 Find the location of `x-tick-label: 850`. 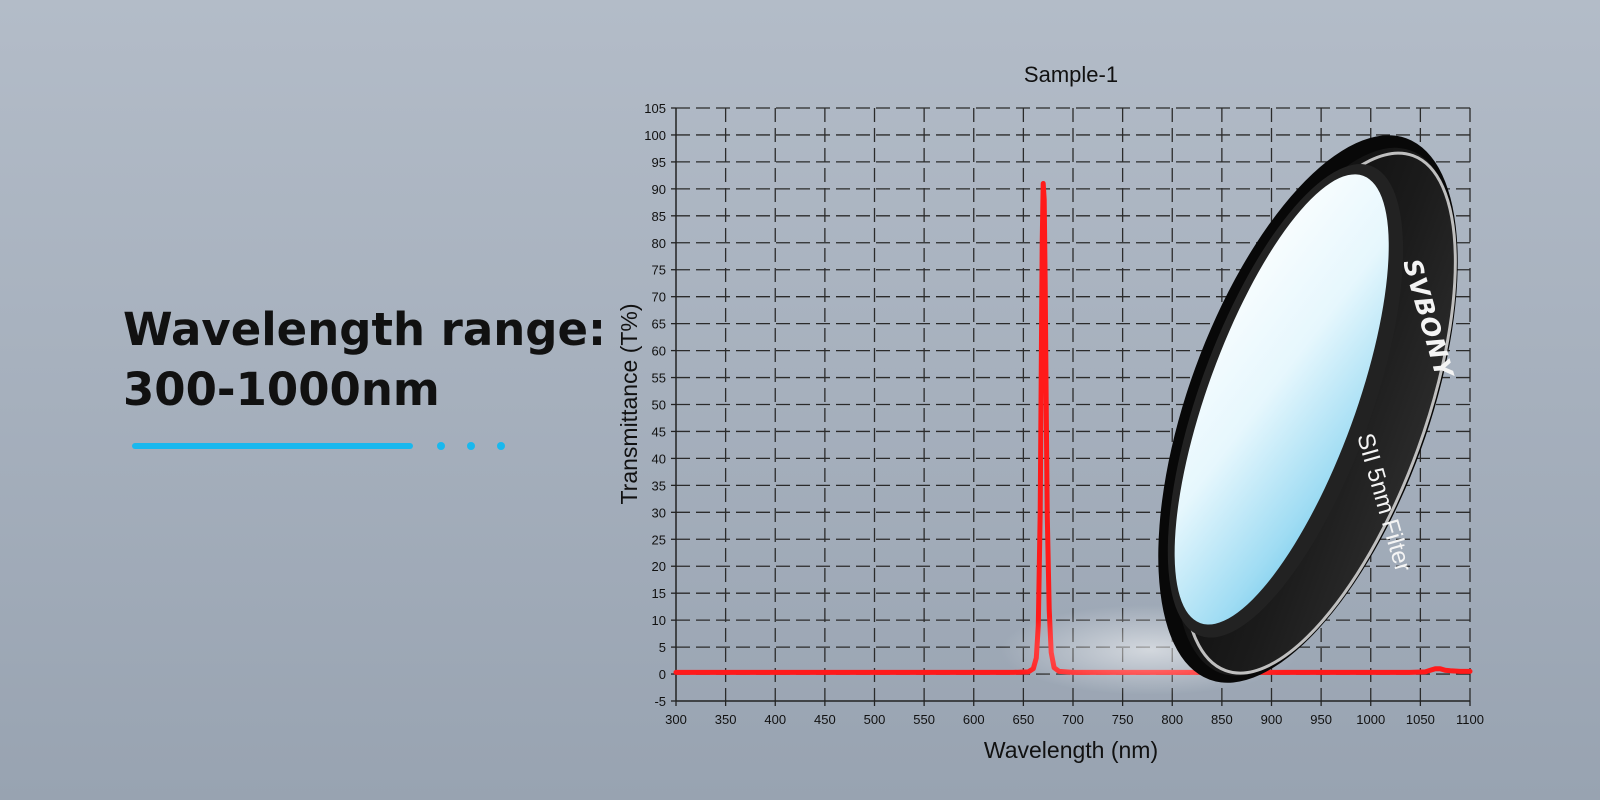

x-tick-label: 850 is located at coordinates (1222, 719).